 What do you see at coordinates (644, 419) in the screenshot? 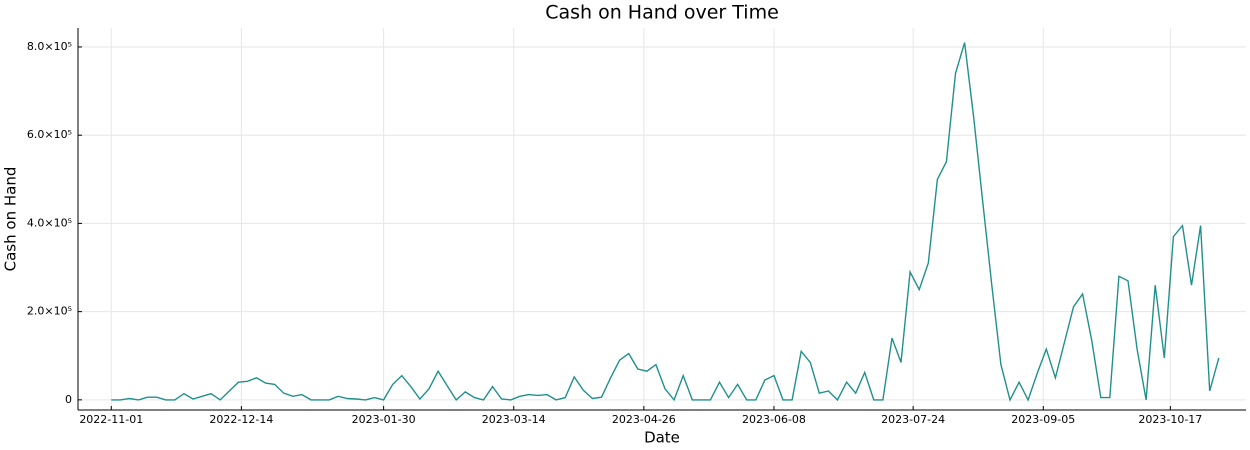
I see `x-tick-label: 2023-04-26` at bounding box center [644, 419].